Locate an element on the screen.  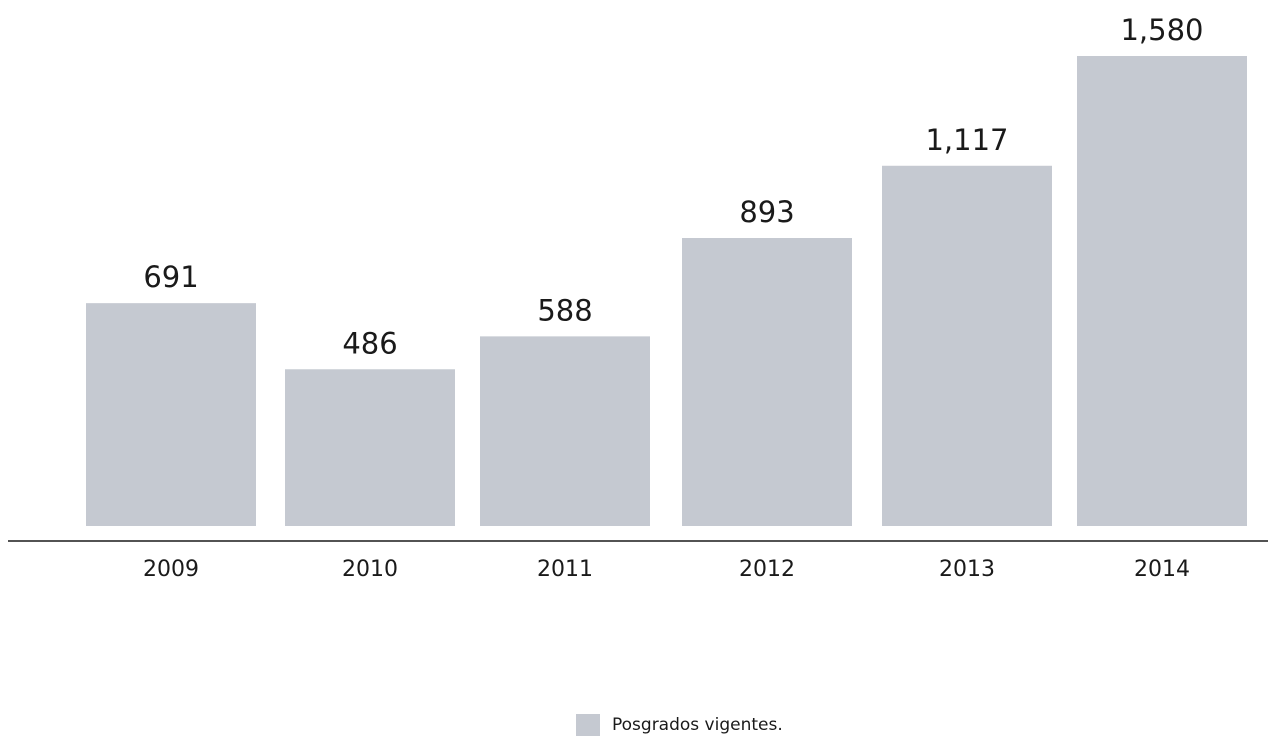
x-tick-label-2014: 2014 is located at coordinates (1162, 569).